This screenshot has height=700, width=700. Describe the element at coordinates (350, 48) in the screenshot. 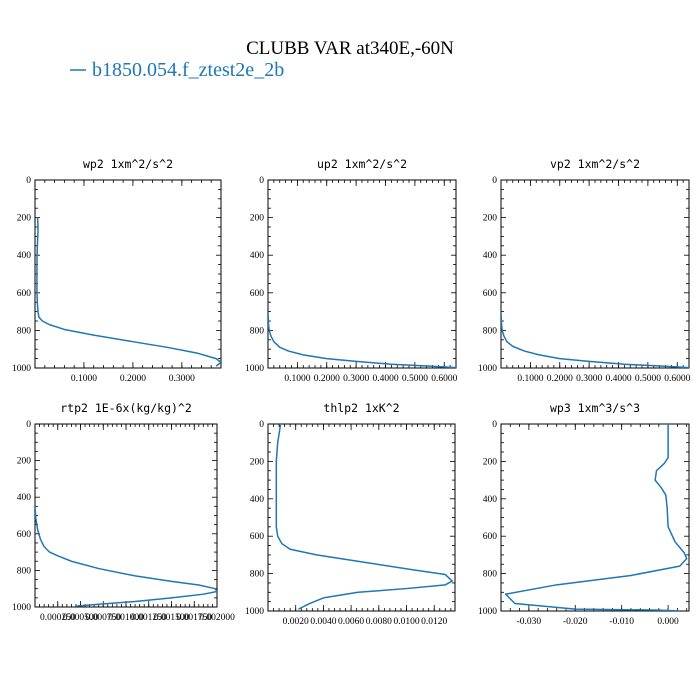

I see `figure-title: CLUBB VAR at340E,-60N` at that location.